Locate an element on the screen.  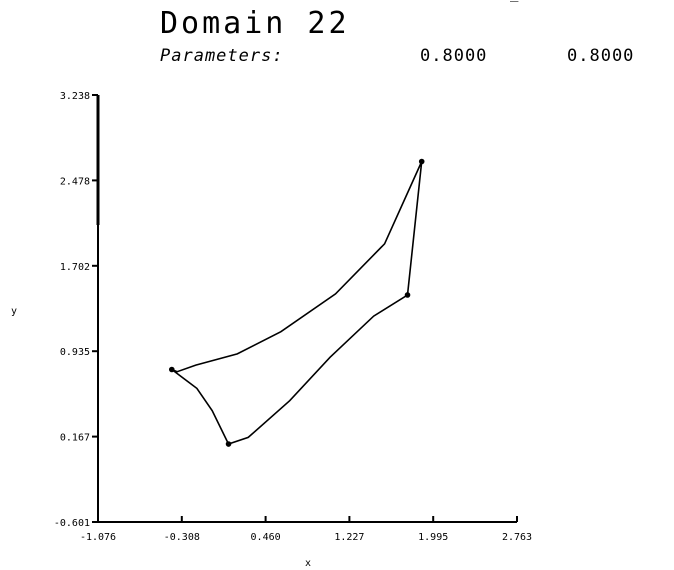
x-ticks: -1.076 -0.308 0.460 1.227 1.995 2.763 is located at coordinates (306, 529).